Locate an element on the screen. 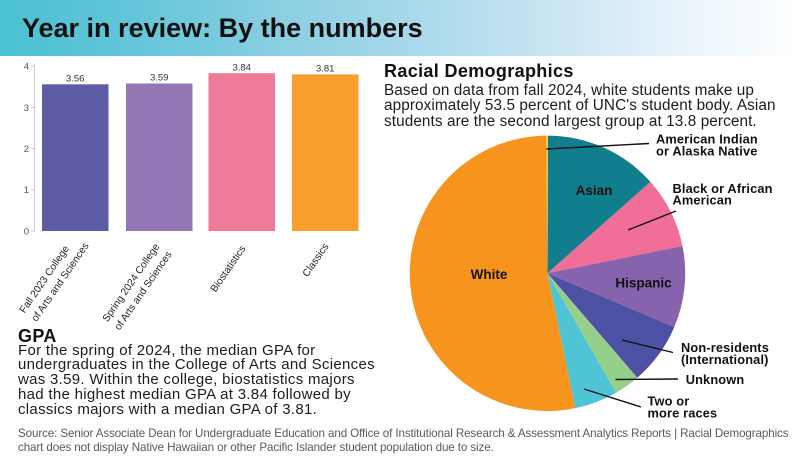  svg-text: Unknown is located at coordinates (715, 379).